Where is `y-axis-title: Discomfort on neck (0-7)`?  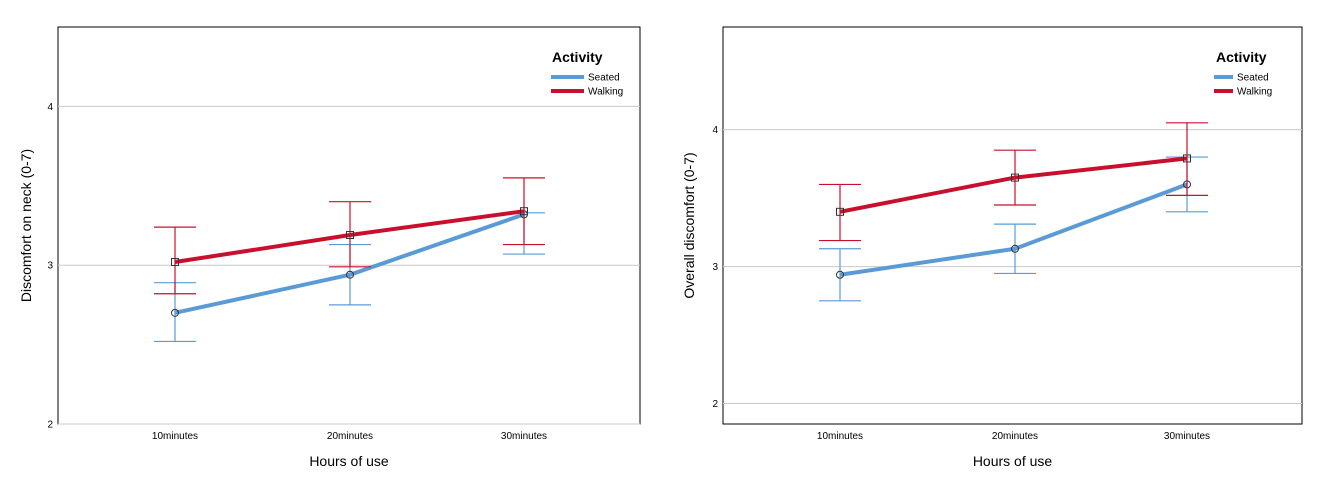 y-axis-title: Discomfort on neck (0-7) is located at coordinates (26, 225).